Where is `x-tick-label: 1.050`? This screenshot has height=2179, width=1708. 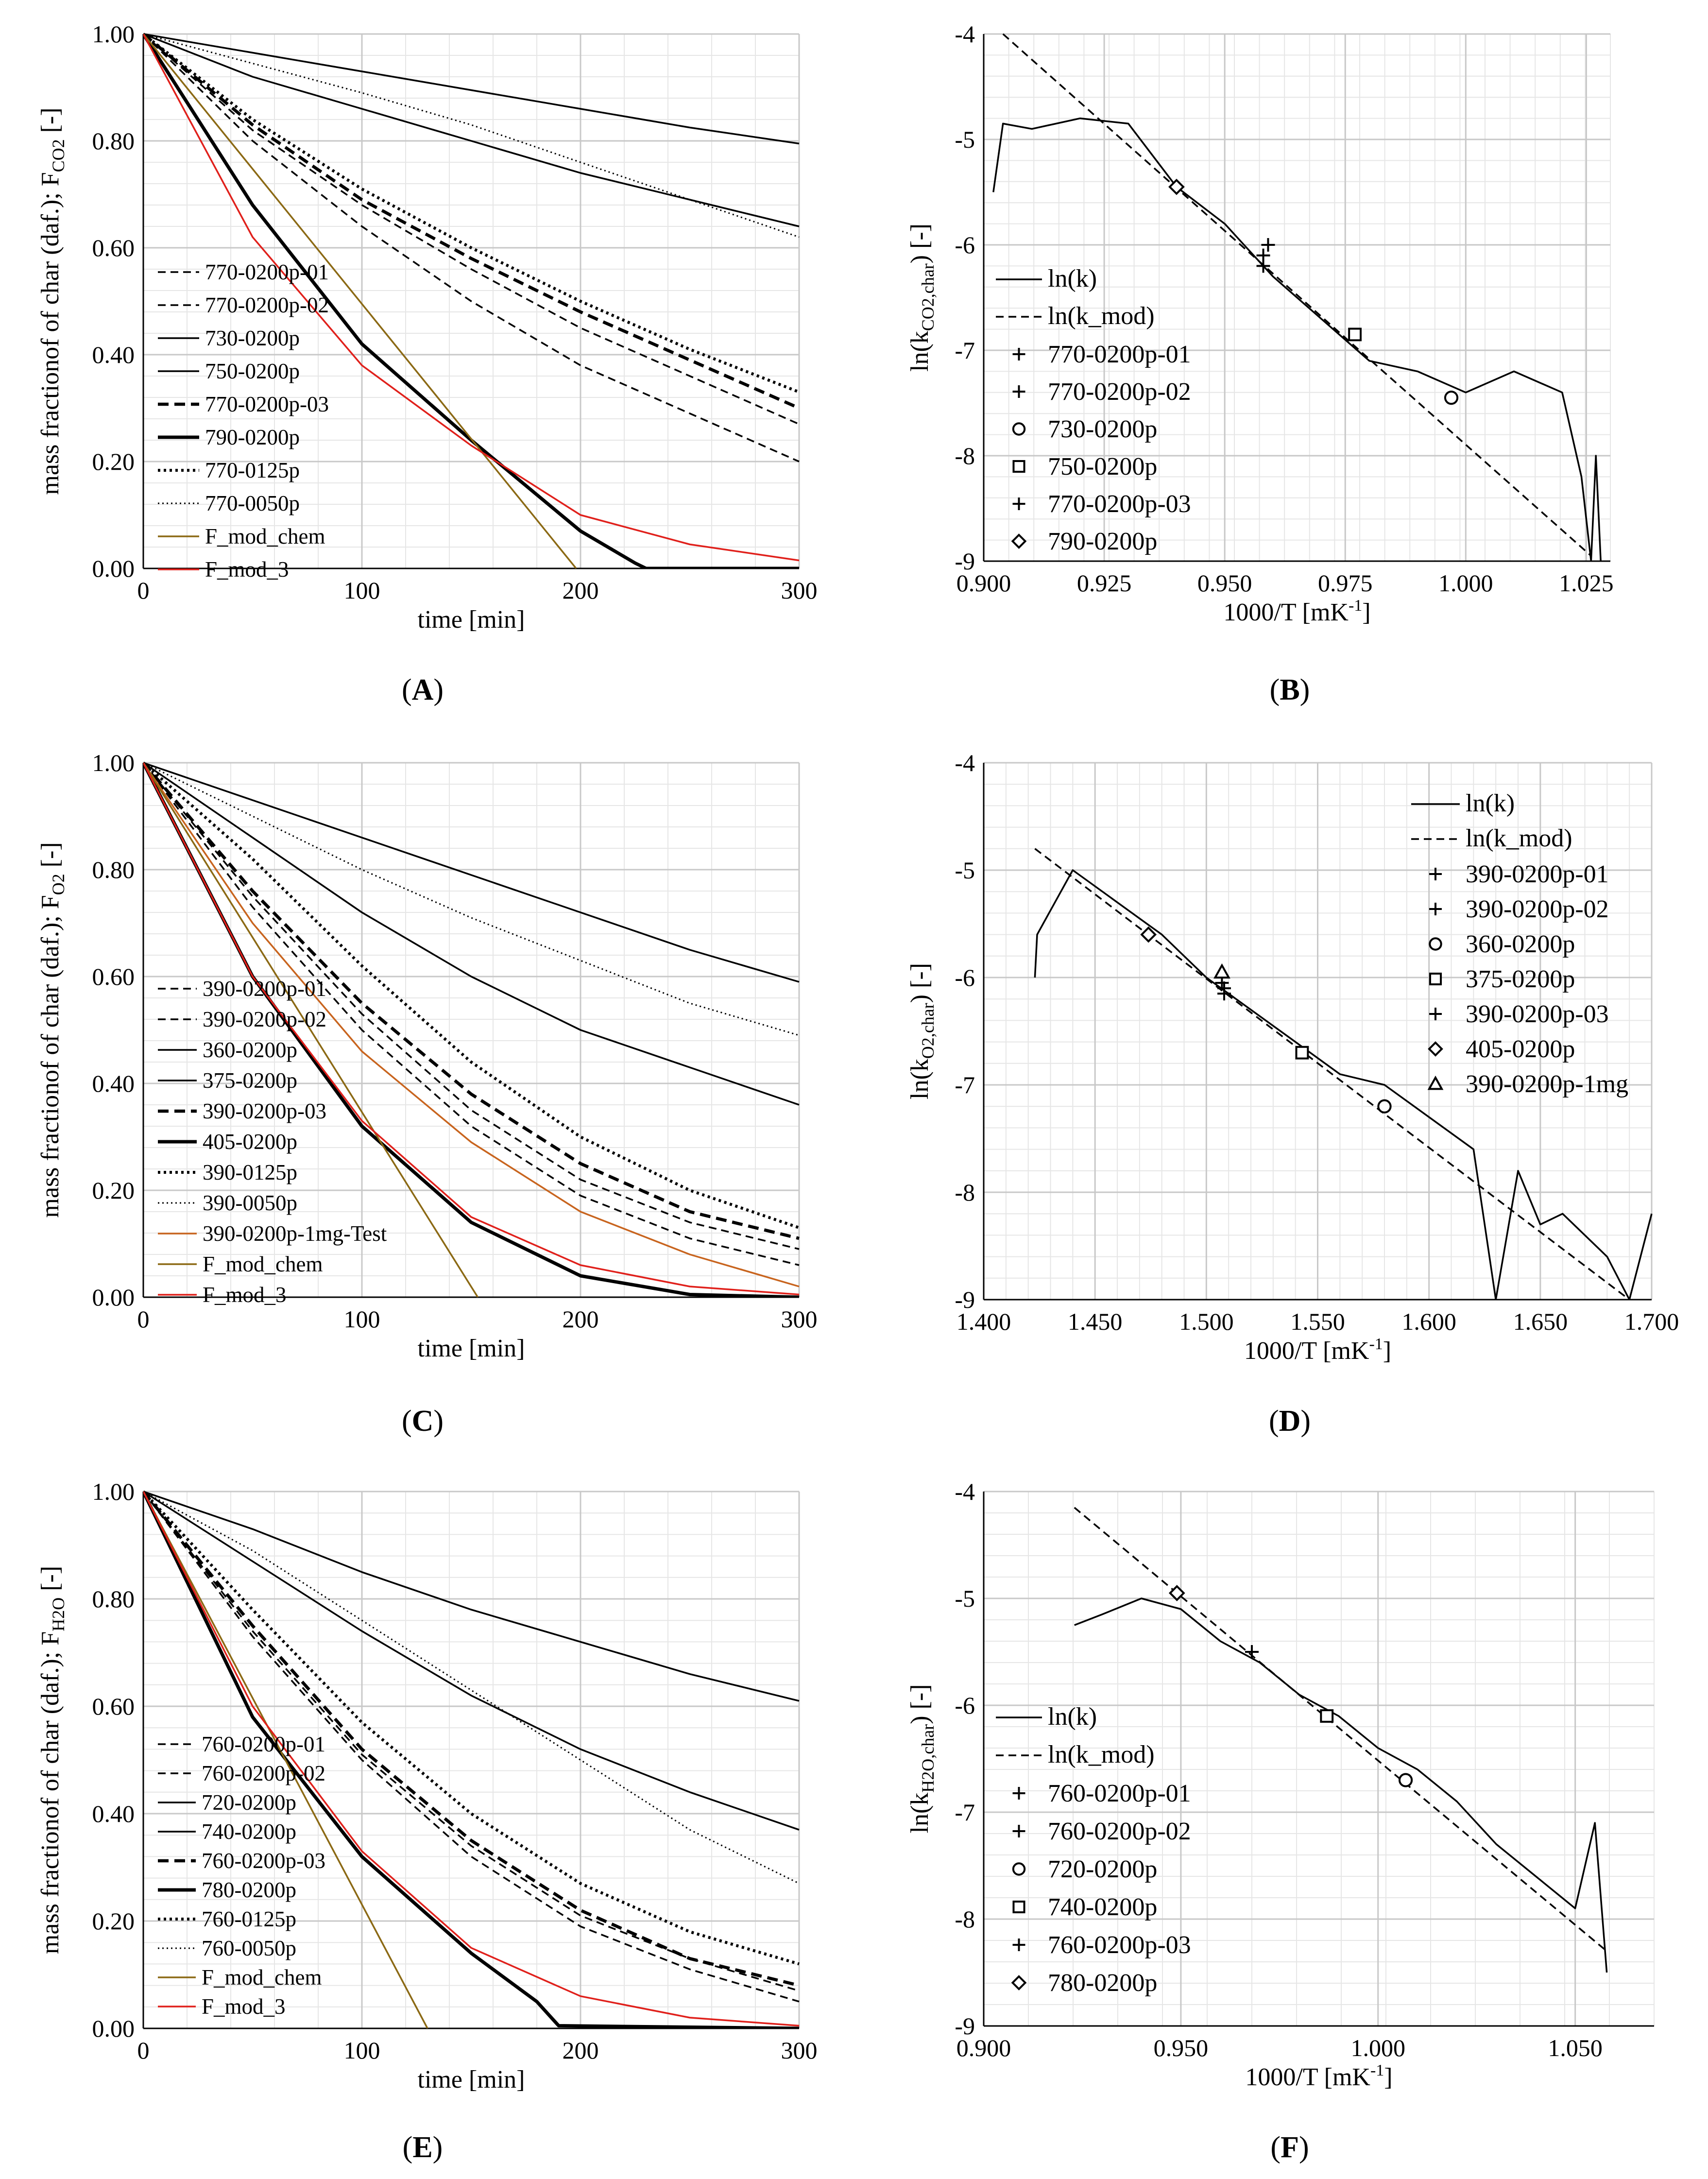 x-tick-label: 1.050 is located at coordinates (1575, 2047).